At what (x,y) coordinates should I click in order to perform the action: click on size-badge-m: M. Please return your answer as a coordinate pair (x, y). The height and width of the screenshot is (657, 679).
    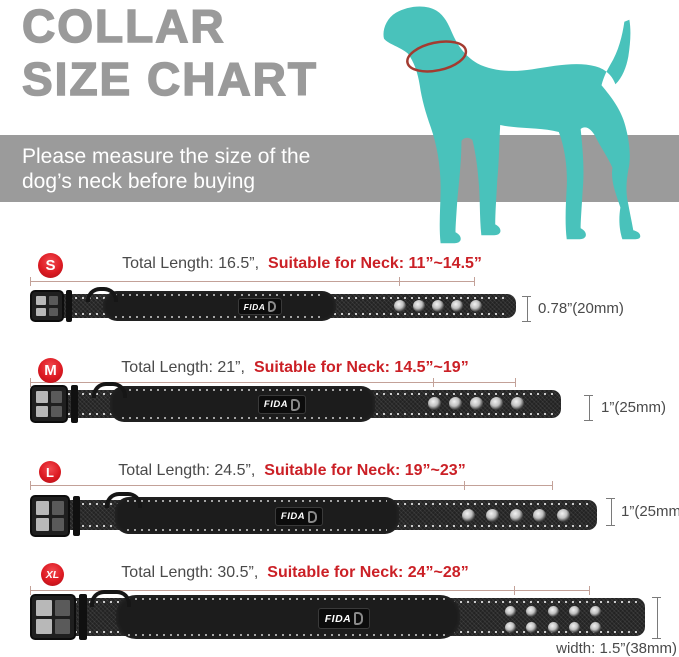
    Looking at the image, I should click on (50, 370).